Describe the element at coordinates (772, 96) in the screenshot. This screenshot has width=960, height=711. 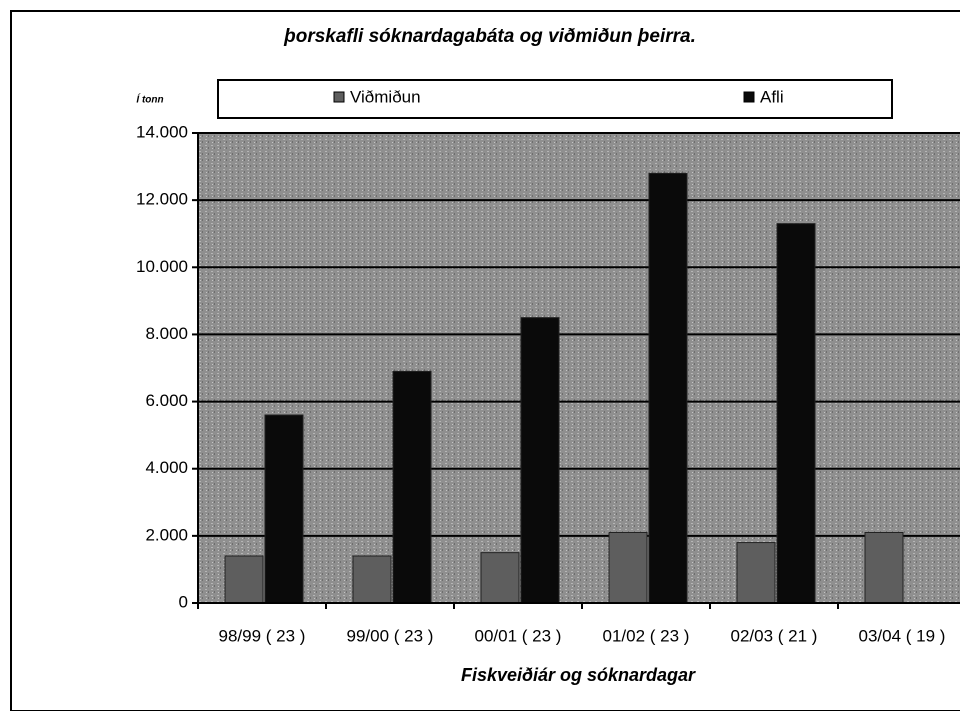
I see `legend-label: Afli` at that location.